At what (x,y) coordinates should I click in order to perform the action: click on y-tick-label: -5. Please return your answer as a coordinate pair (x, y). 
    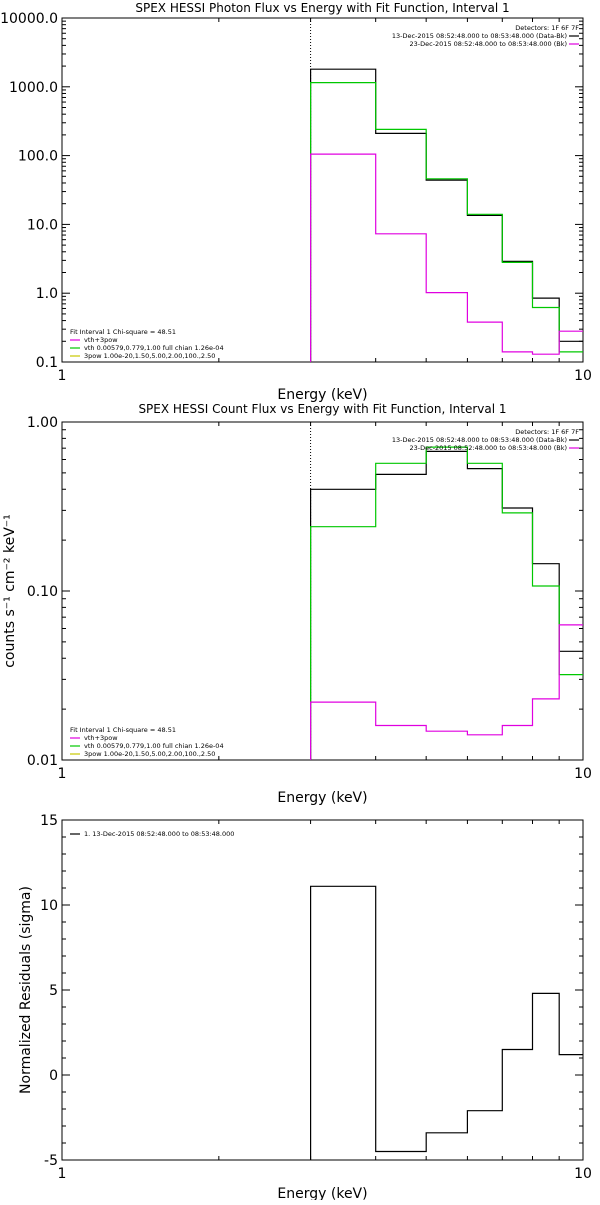
    Looking at the image, I should click on (51, 1161).